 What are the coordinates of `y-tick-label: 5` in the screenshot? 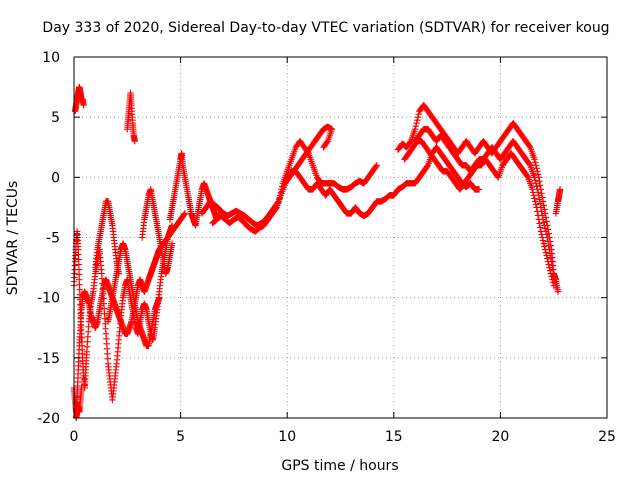 It's located at (55, 118).